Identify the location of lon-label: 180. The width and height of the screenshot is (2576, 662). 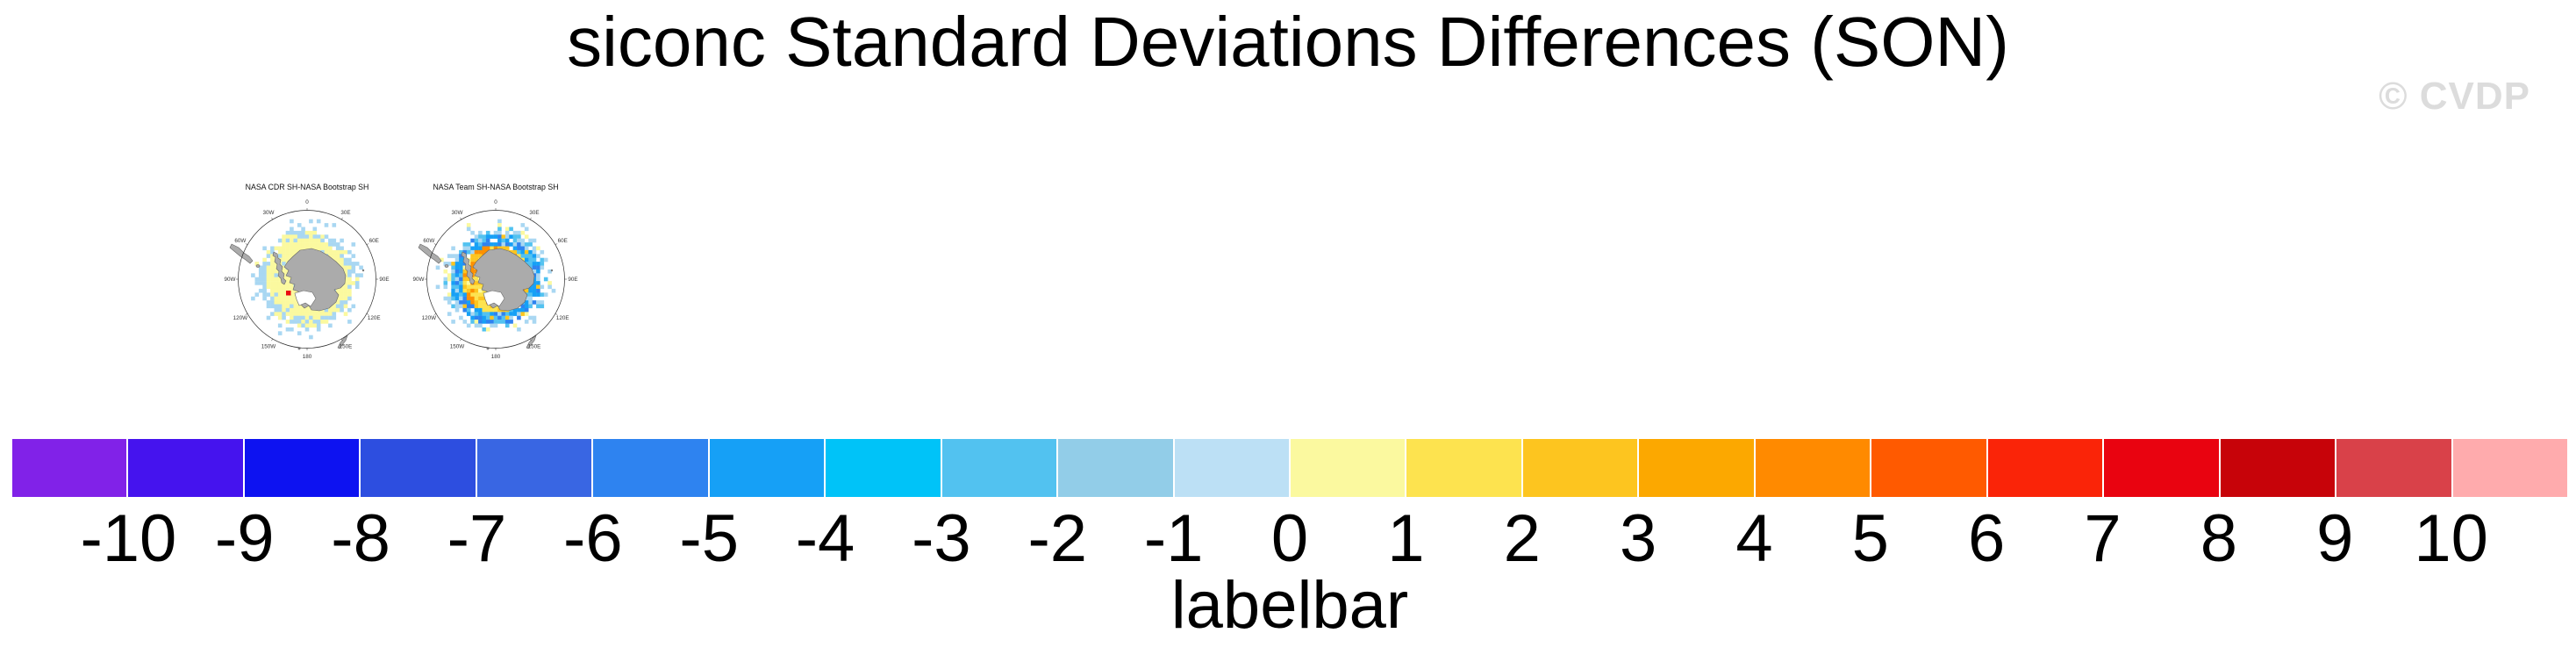
(307, 357).